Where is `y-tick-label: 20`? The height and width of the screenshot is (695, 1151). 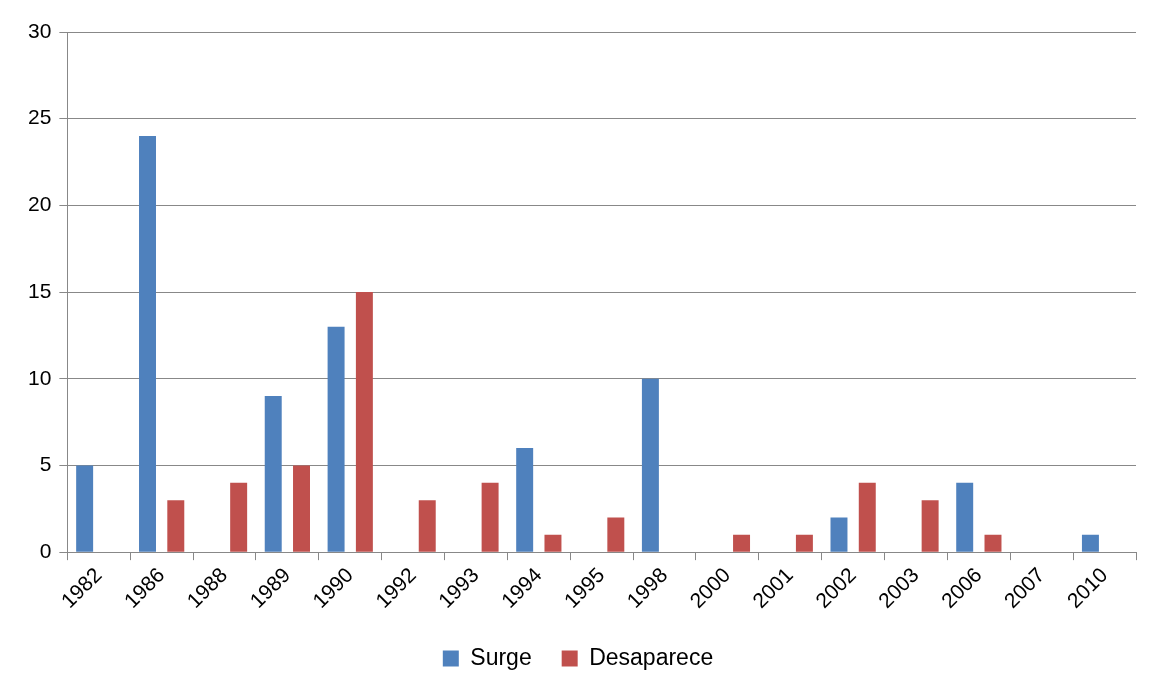 y-tick-label: 20 is located at coordinates (40, 204).